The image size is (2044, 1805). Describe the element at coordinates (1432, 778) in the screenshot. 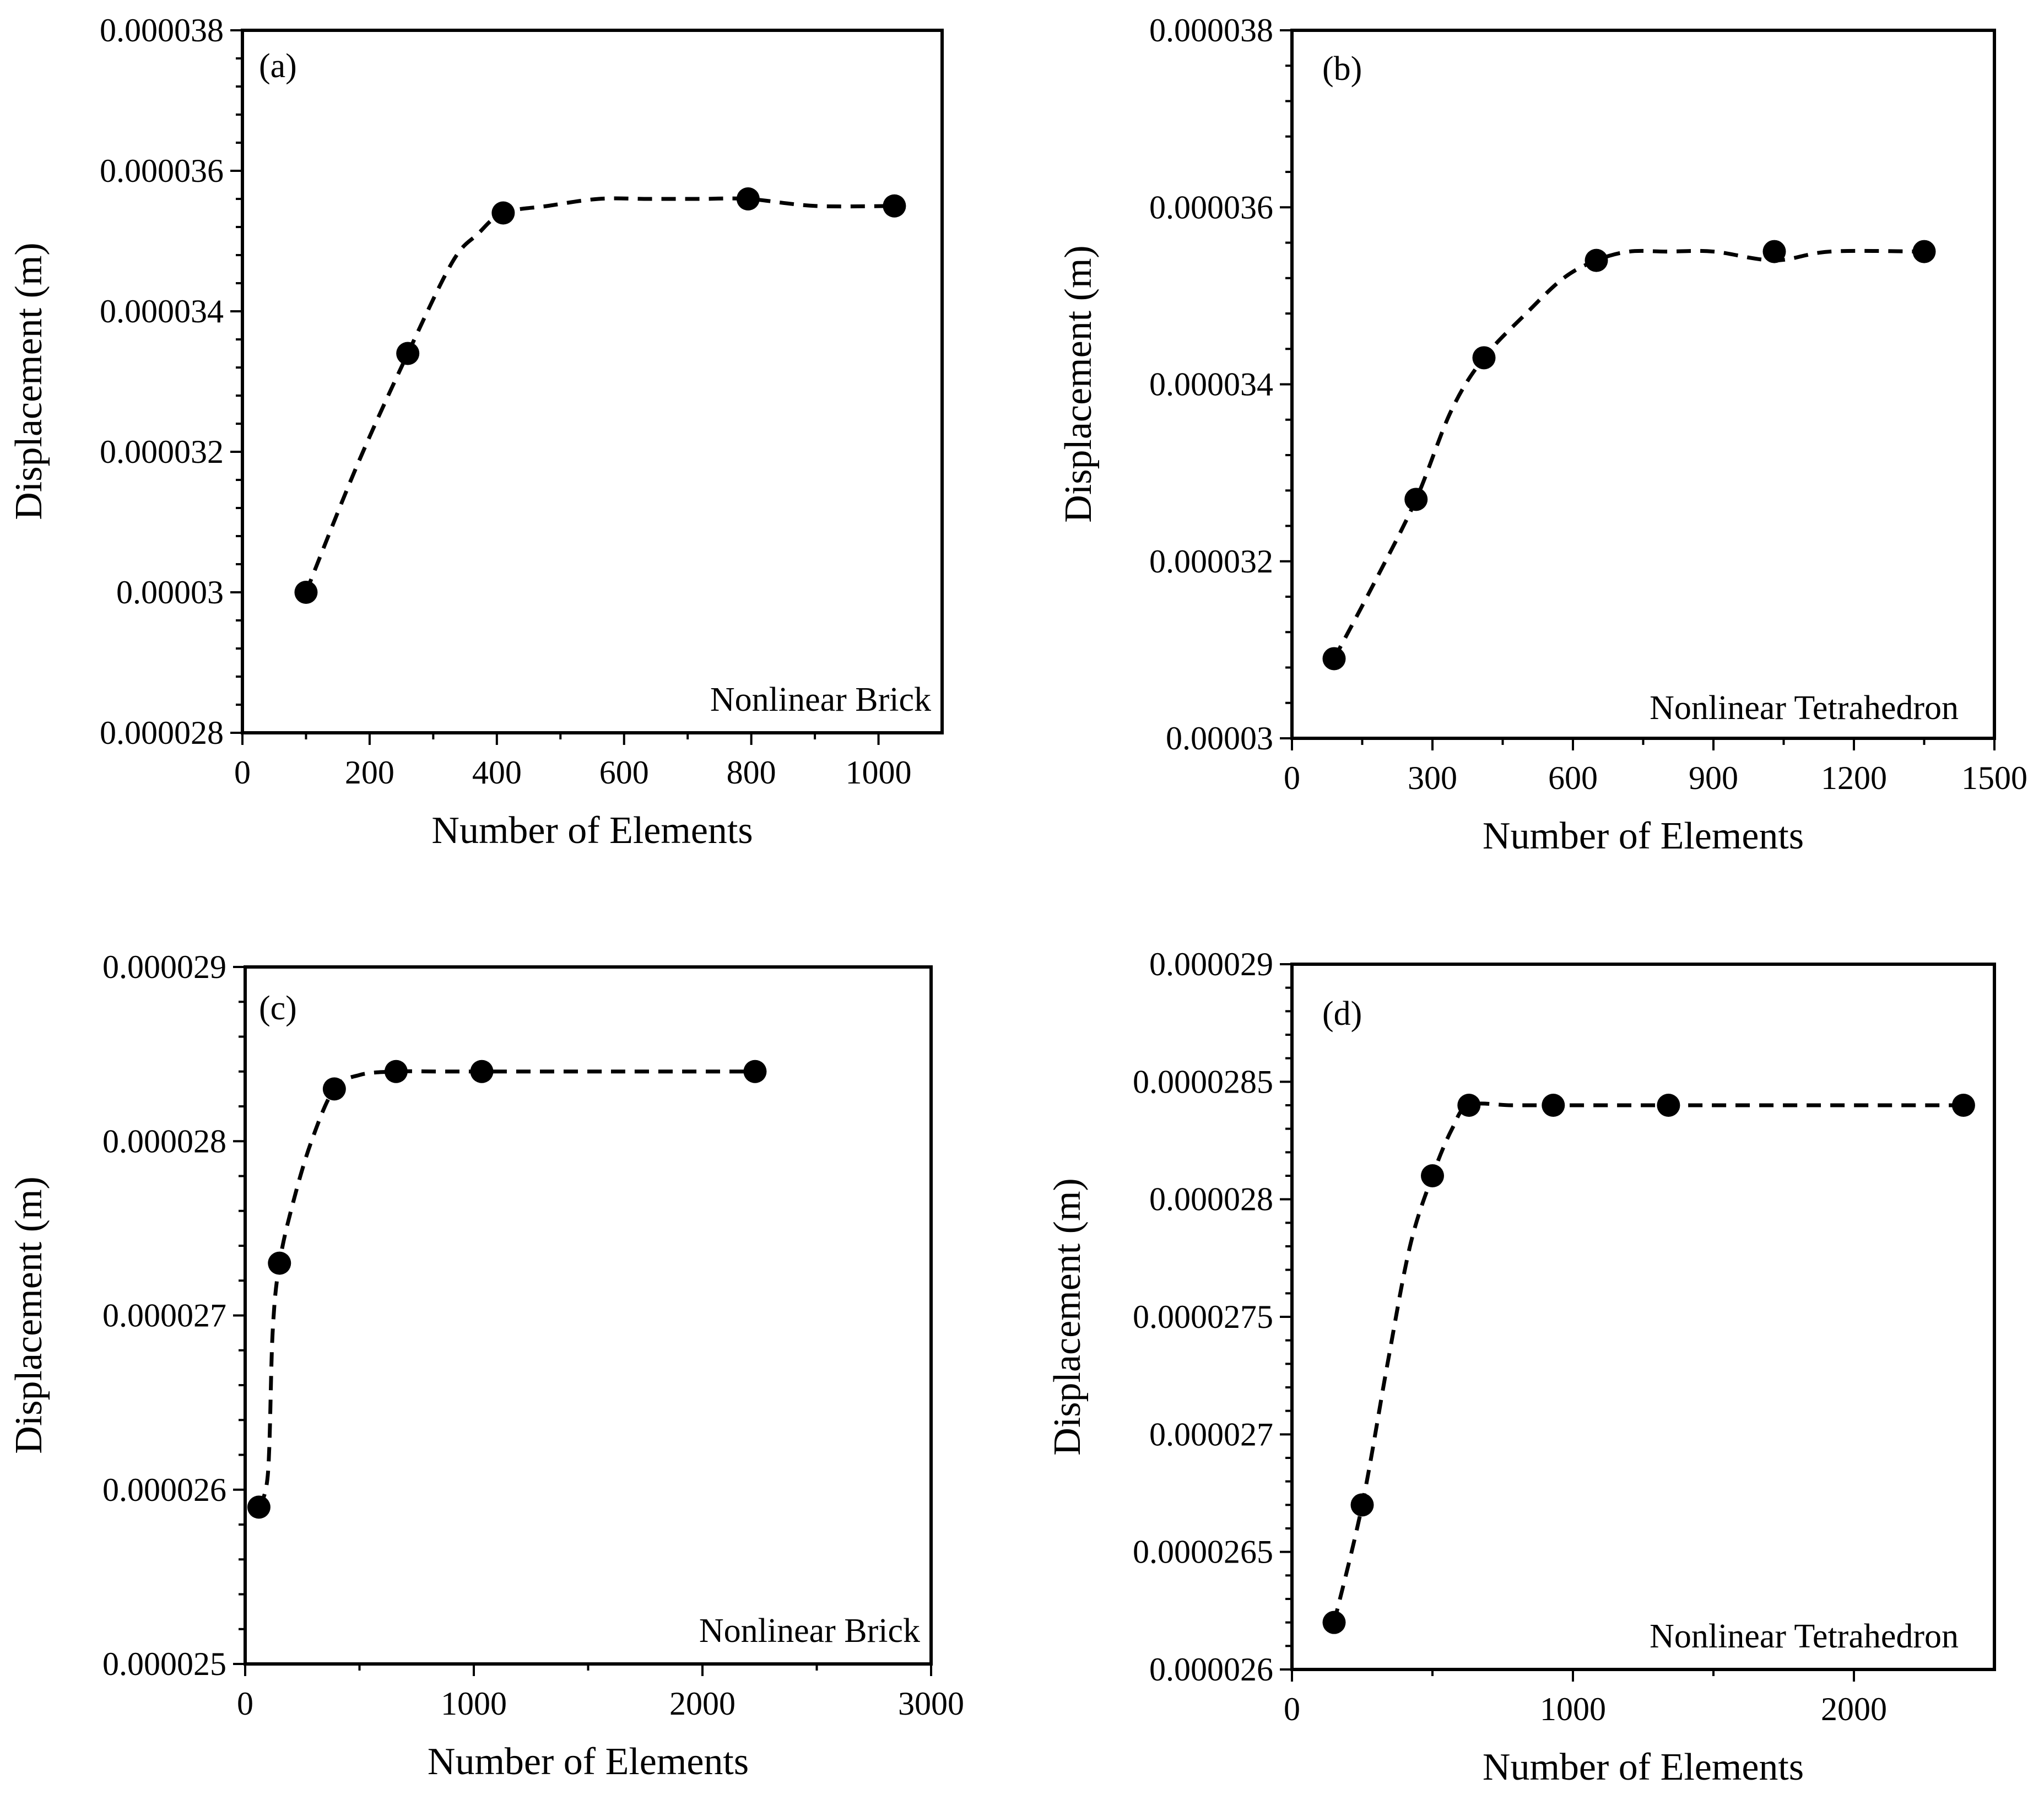

I see `x-tick-label: 300` at that location.